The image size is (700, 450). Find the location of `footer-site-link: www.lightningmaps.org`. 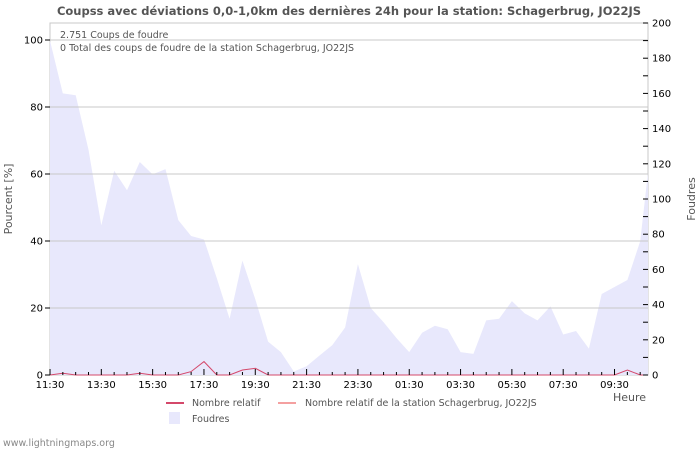

footer-site-link: www.lightningmaps.org is located at coordinates (59, 443).